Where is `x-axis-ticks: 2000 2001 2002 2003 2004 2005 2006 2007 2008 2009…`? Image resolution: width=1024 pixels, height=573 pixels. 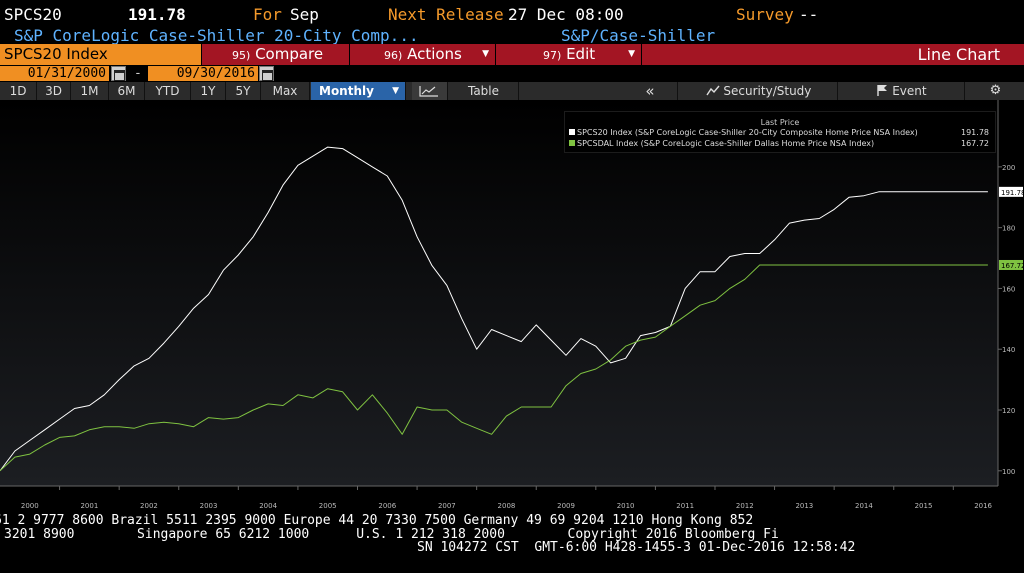
x-axis-ticks: 2000 2001 2002 2003 2004 2005 2006 2007 2008 2009… is located at coordinates (507, 498).